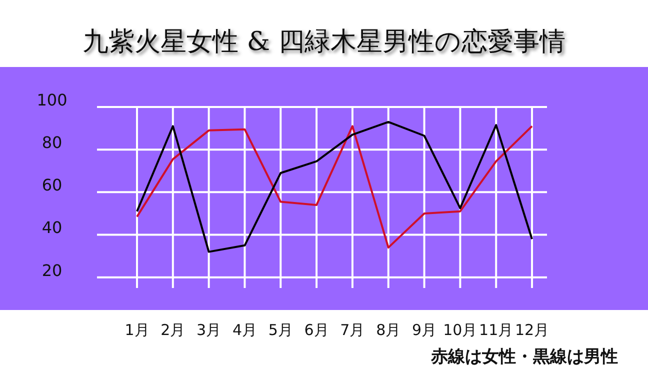 The image size is (648, 388). What do you see at coordinates (280, 330) in the screenshot?
I see `x-tick-label: 5月` at bounding box center [280, 330].